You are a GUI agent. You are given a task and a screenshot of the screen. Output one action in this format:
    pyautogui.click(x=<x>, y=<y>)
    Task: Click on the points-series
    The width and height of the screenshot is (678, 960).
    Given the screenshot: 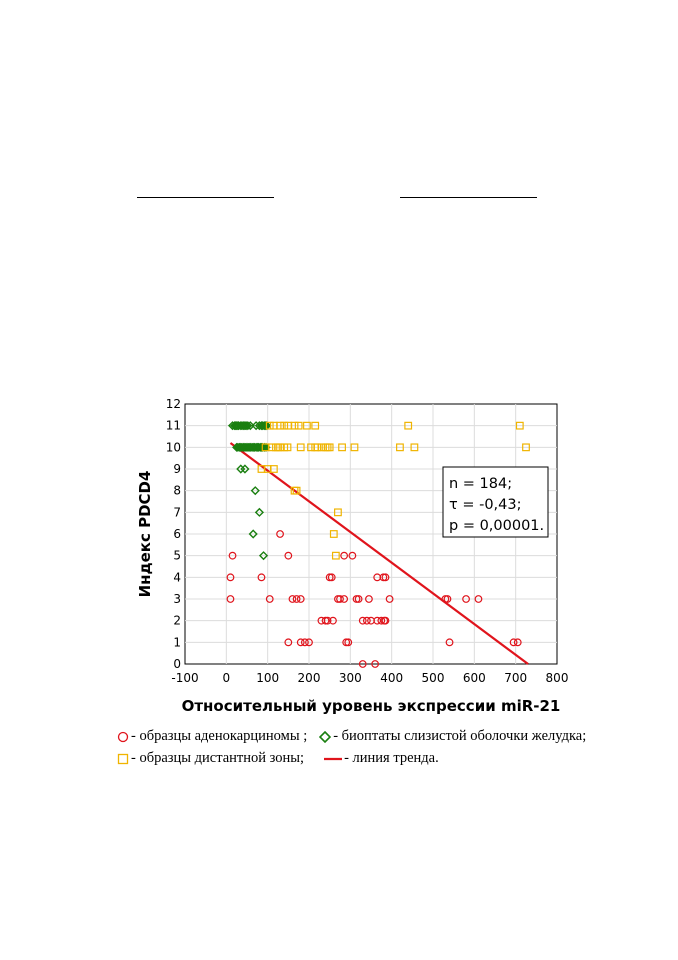 What is the action you would take?
    pyautogui.click(x=378, y=544)
    